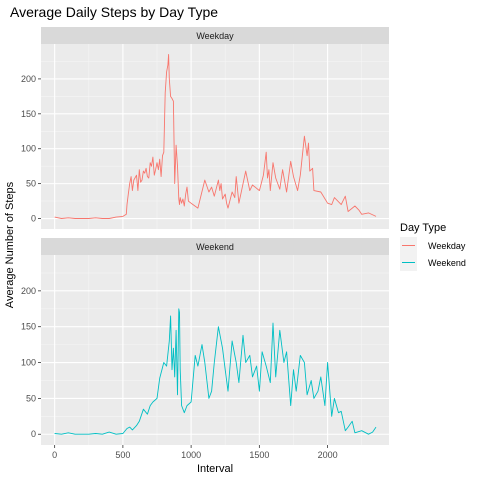  Describe the element at coordinates (191, 455) in the screenshot. I see `x-tick-label: 1000` at that location.